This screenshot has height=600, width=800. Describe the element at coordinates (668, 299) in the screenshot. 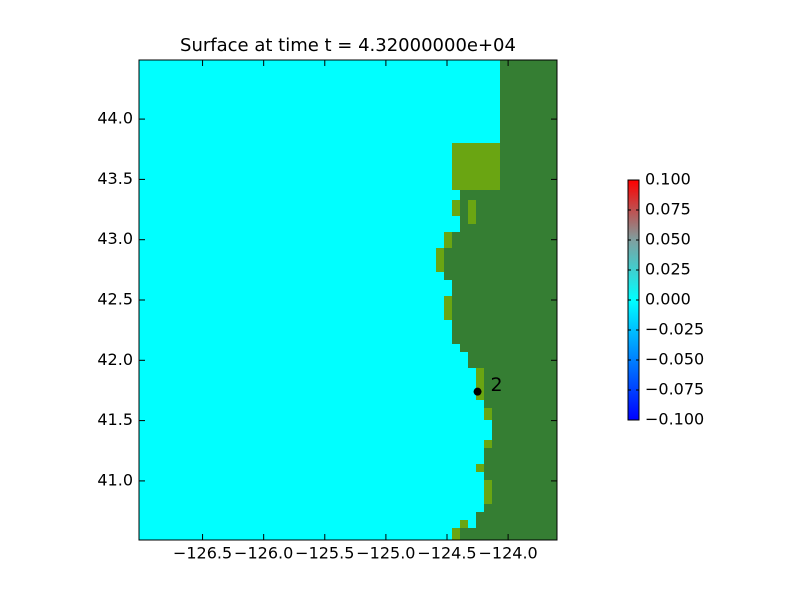

I see `colorbar-tick-label: 0.000` at that location.